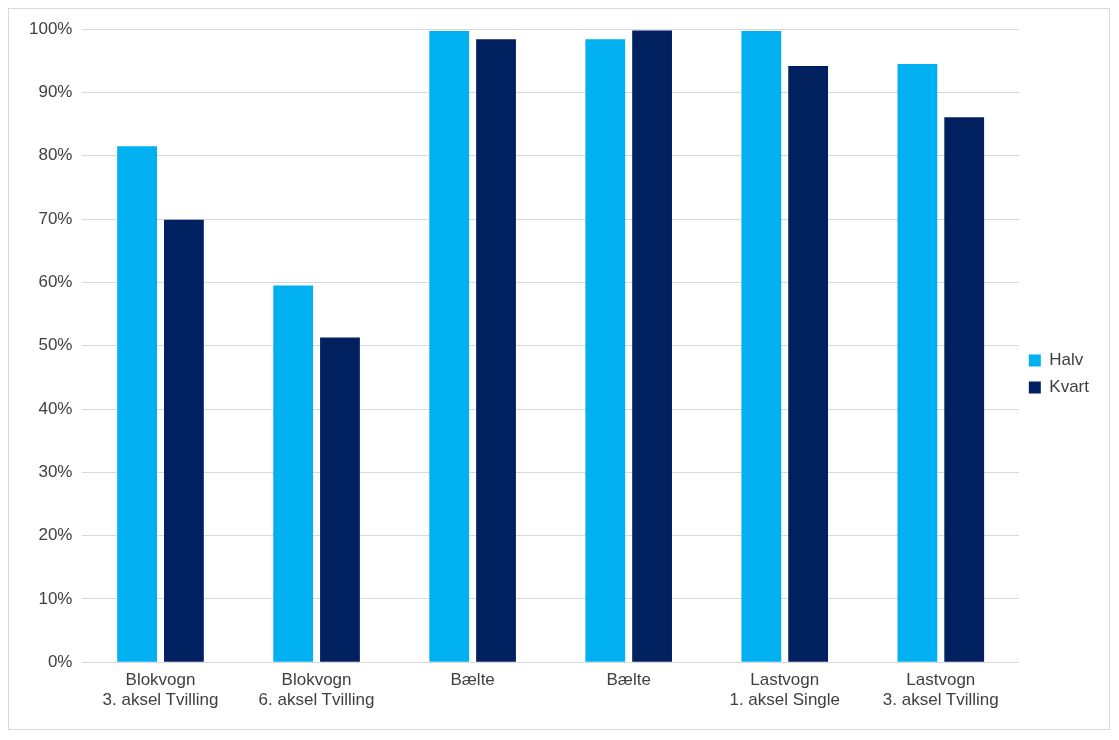 The image size is (1119, 740). Describe the element at coordinates (51, 28) in the screenshot. I see `y-tick-label: 100%` at that location.